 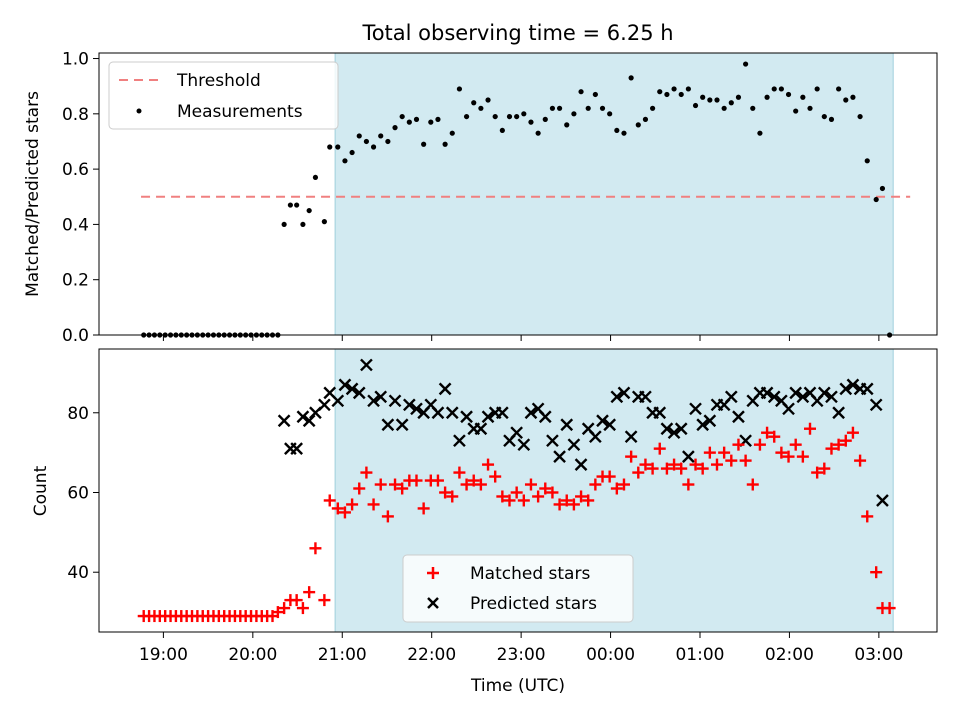 I want to click on x-tick-label: 21:00, so click(x=342, y=655).